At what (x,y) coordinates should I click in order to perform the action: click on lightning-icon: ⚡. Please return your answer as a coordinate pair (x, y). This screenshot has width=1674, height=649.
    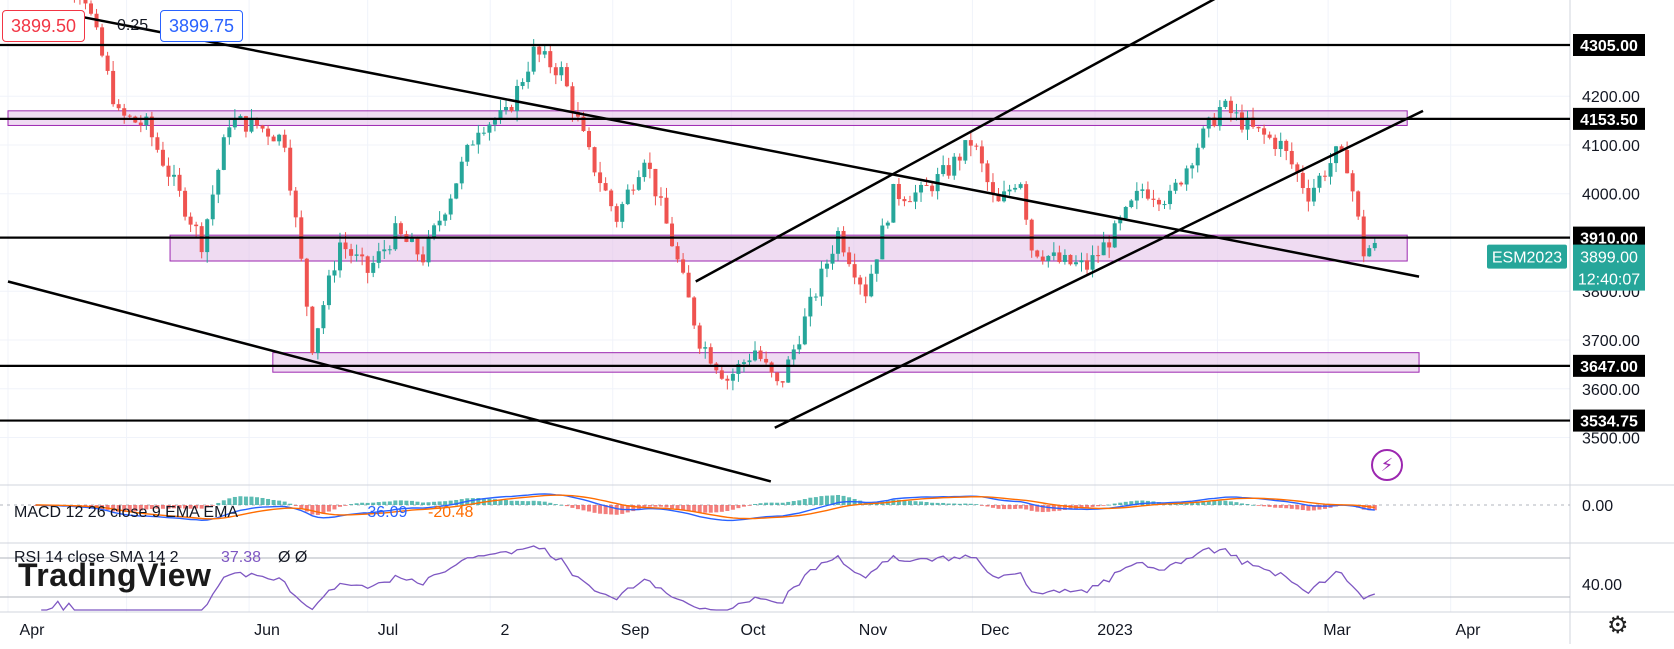
    Looking at the image, I should click on (1387, 465).